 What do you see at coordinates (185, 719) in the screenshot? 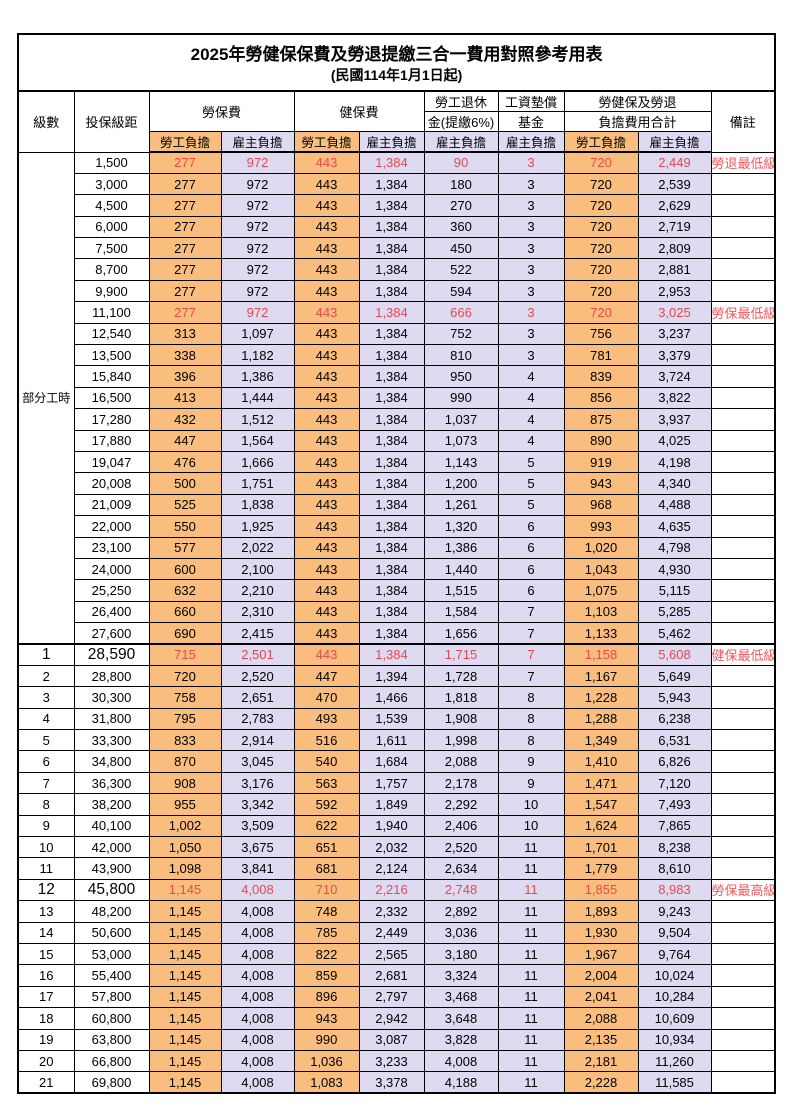
I see `cell-value: 795` at bounding box center [185, 719].